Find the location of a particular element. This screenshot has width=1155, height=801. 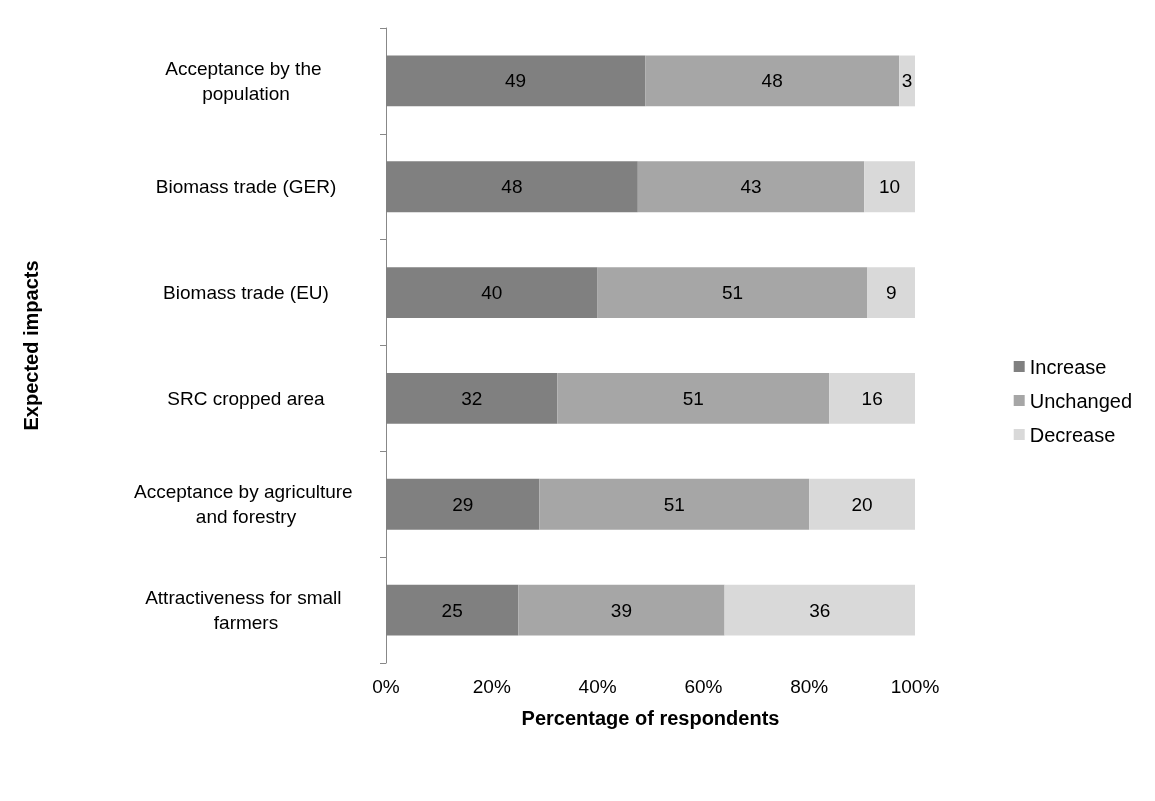

data-label: 9 is located at coordinates (891, 293).